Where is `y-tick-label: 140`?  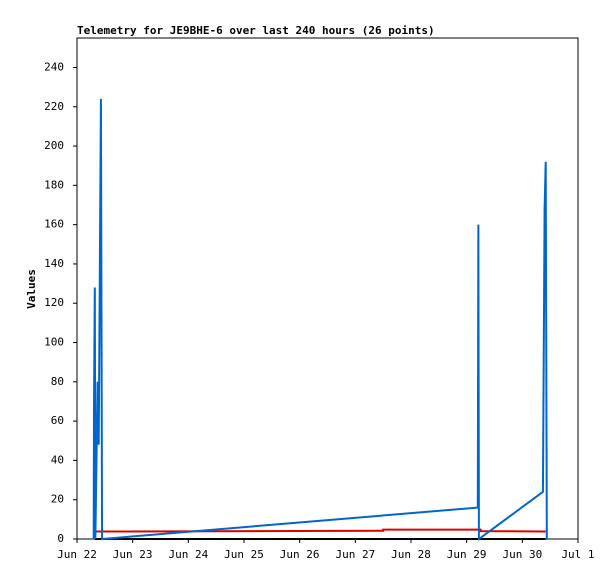
y-tick-label: 140 is located at coordinates (54, 263).